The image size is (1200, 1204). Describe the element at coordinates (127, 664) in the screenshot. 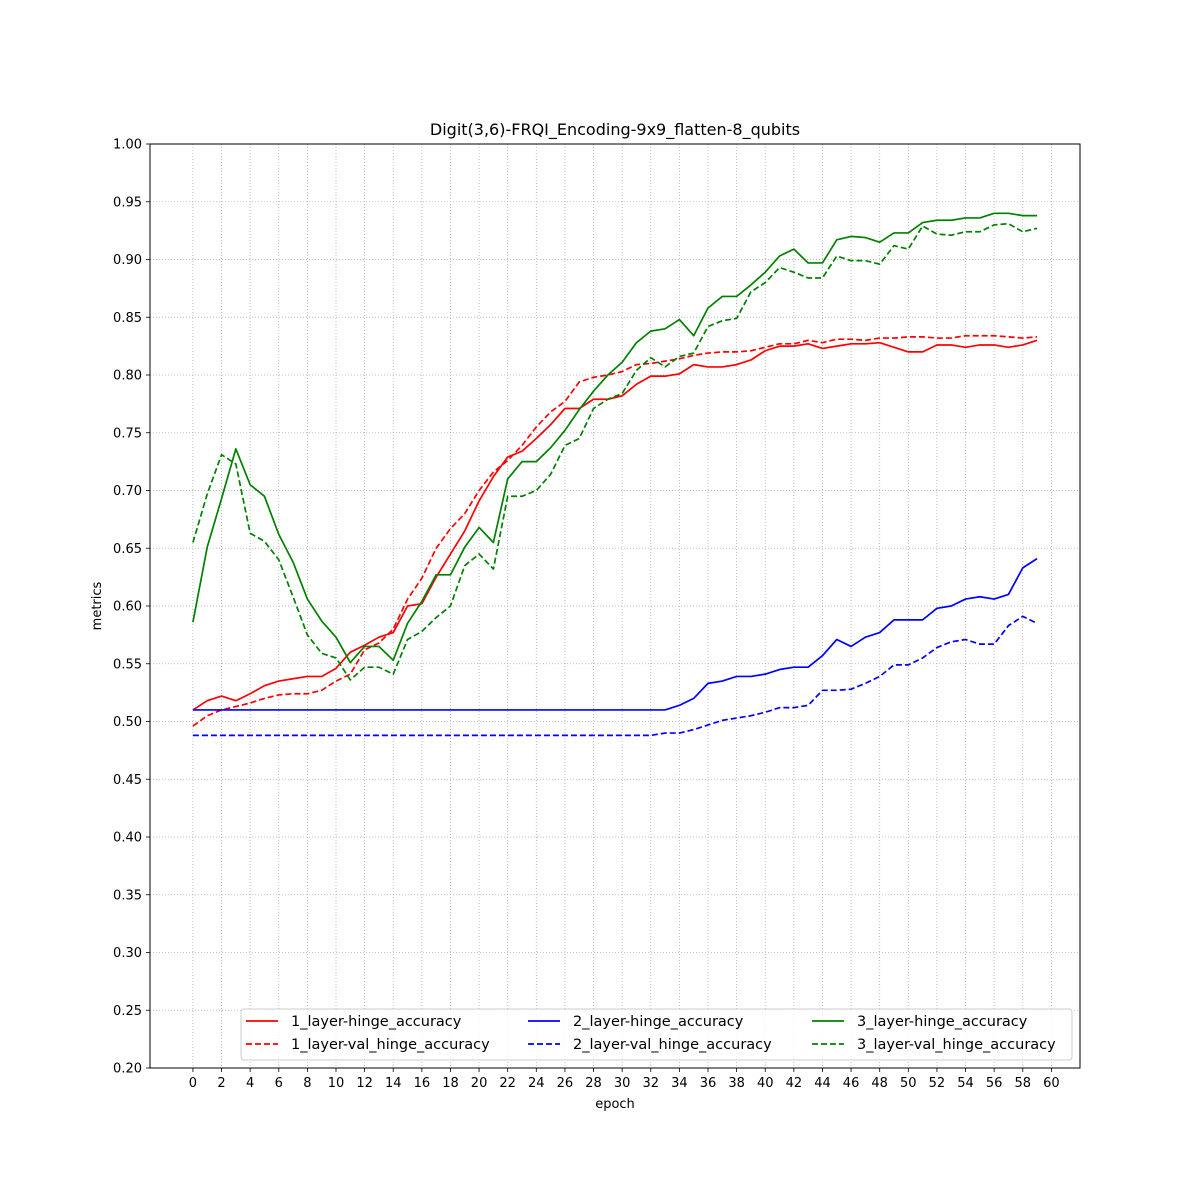

I see `y-tick-label: 0.55` at that location.